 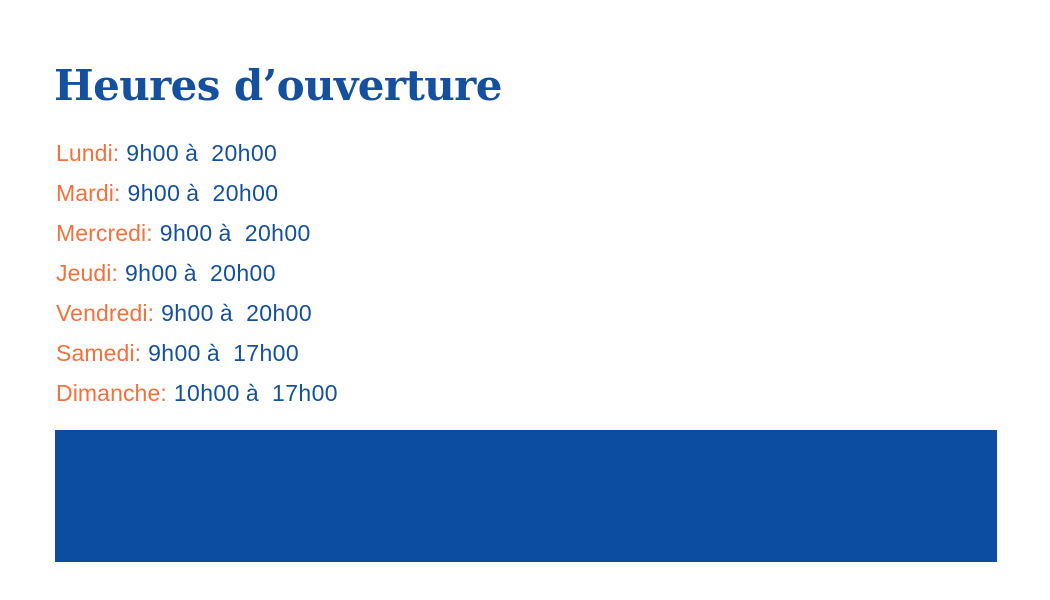 I want to click on list-item: Mardi: 9h00 à 20h00, so click(x=366, y=193).